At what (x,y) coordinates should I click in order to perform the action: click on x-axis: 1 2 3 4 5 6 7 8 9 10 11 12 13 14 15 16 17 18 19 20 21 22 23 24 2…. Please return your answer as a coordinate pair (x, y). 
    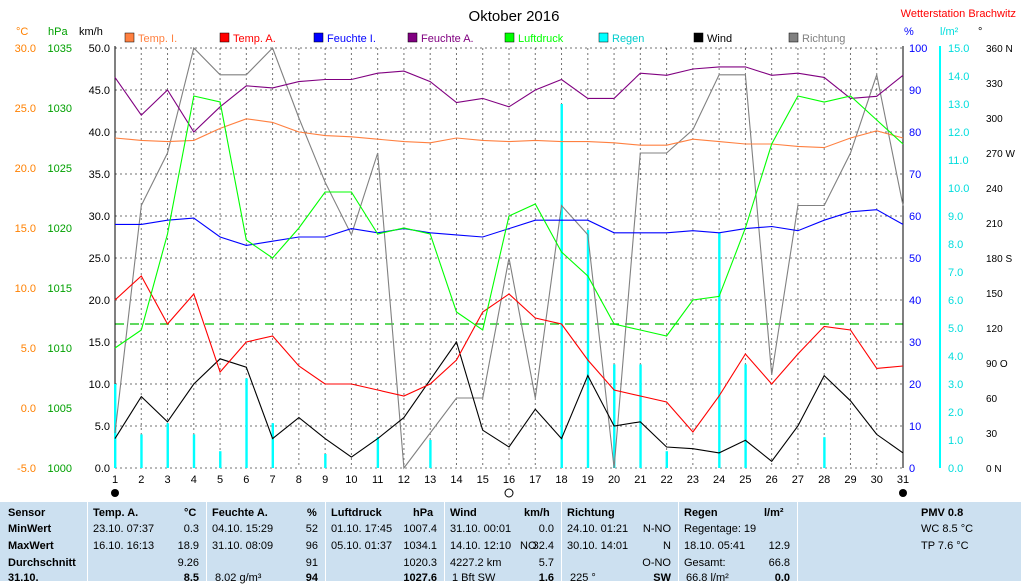
    Looking at the image, I should click on (510, 486).